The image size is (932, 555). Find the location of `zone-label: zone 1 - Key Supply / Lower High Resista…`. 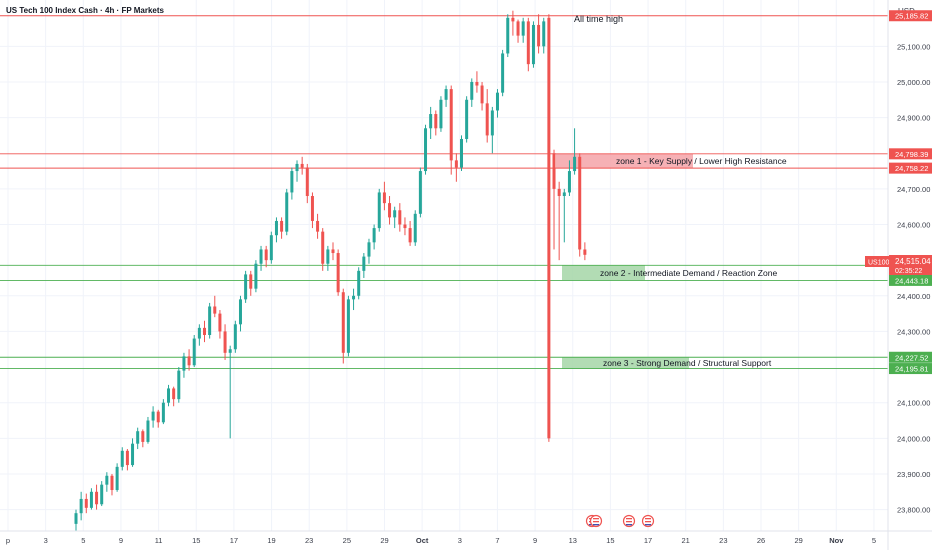

zone-label: zone 1 - Key Supply / Lower High Resista… is located at coordinates (701, 161).